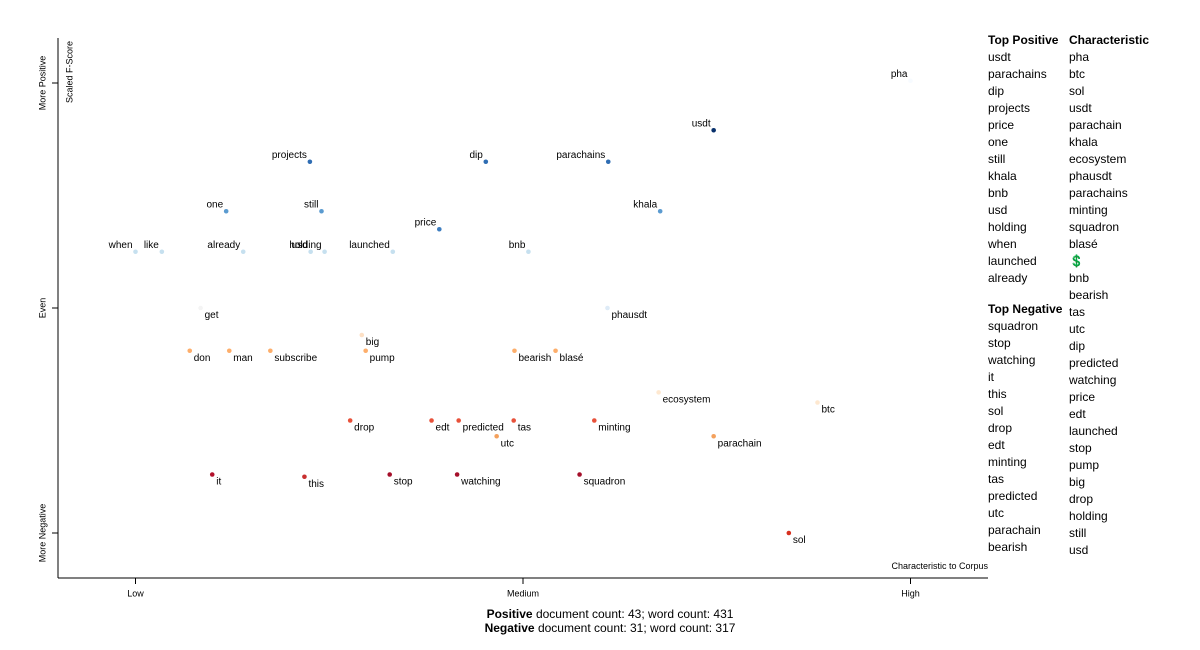  What do you see at coordinates (1023, 40) in the screenshot?
I see `list-title: Top Positive` at bounding box center [1023, 40].